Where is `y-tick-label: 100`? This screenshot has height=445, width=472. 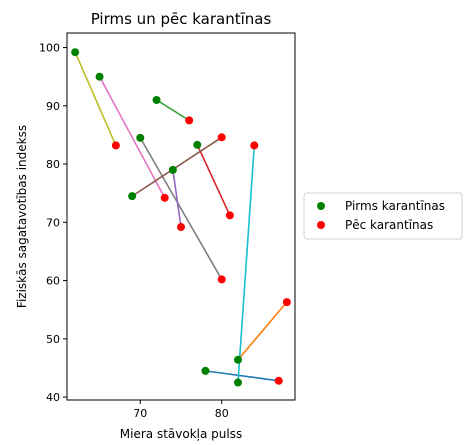
y-tick-label: 100 is located at coordinates (49, 48).